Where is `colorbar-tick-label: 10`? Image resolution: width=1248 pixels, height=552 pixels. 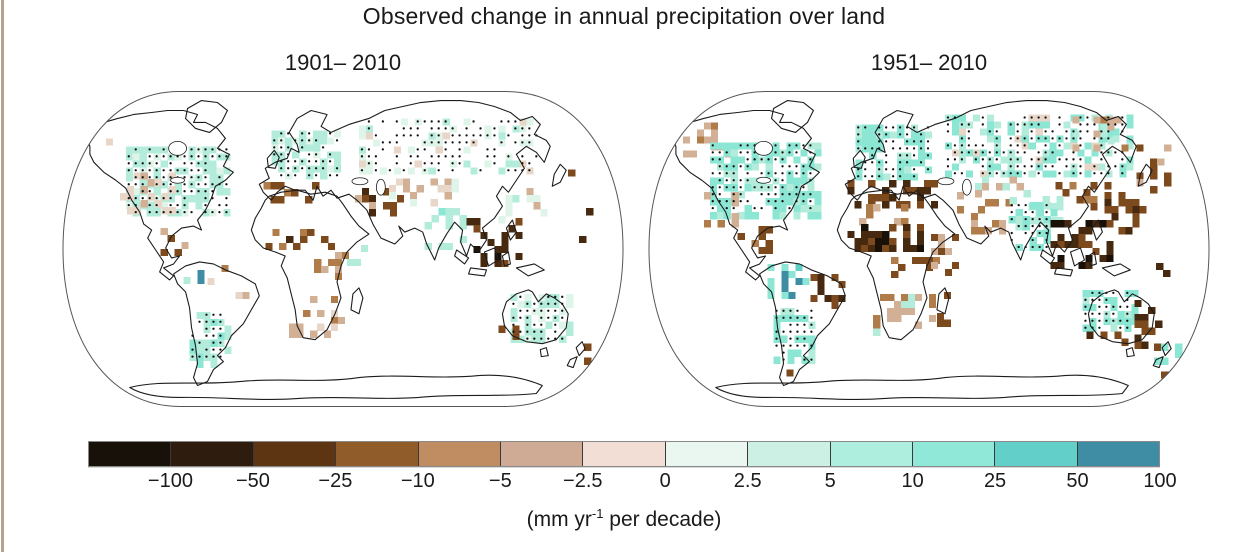
colorbar-tick-label: 10 is located at coordinates (912, 481).